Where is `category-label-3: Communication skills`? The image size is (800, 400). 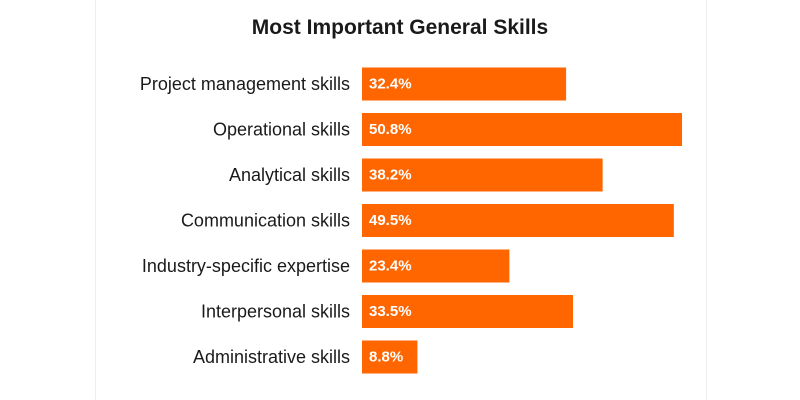 category-label-3: Communication skills is located at coordinates (265, 221).